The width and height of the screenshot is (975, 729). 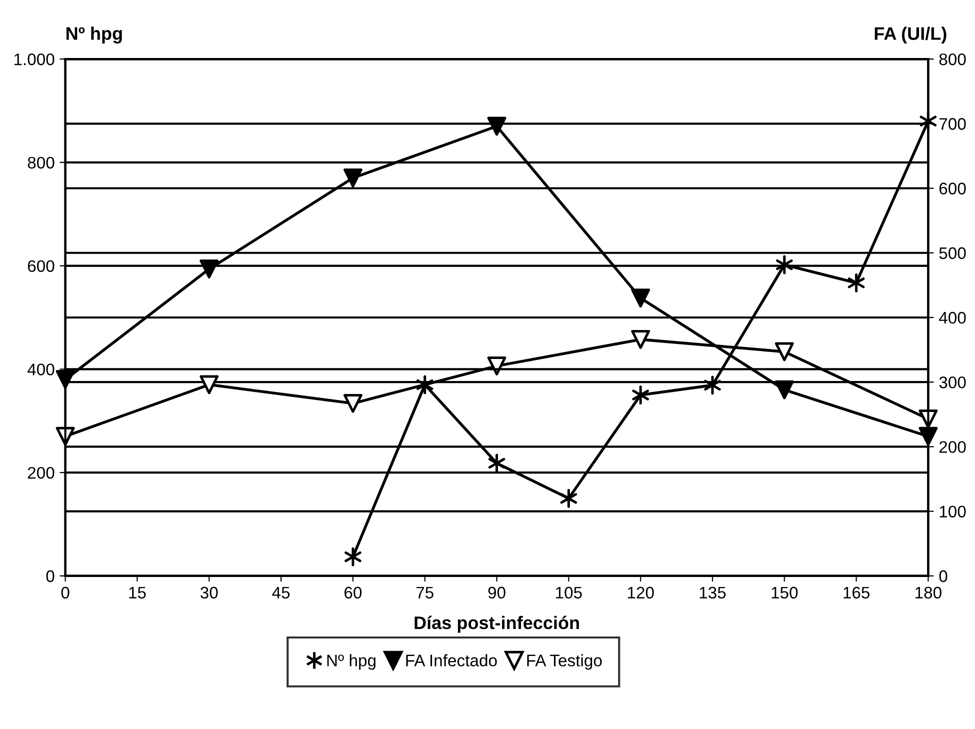 What do you see at coordinates (569, 592) in the screenshot?
I see `x-tick-label: 105` at bounding box center [569, 592].